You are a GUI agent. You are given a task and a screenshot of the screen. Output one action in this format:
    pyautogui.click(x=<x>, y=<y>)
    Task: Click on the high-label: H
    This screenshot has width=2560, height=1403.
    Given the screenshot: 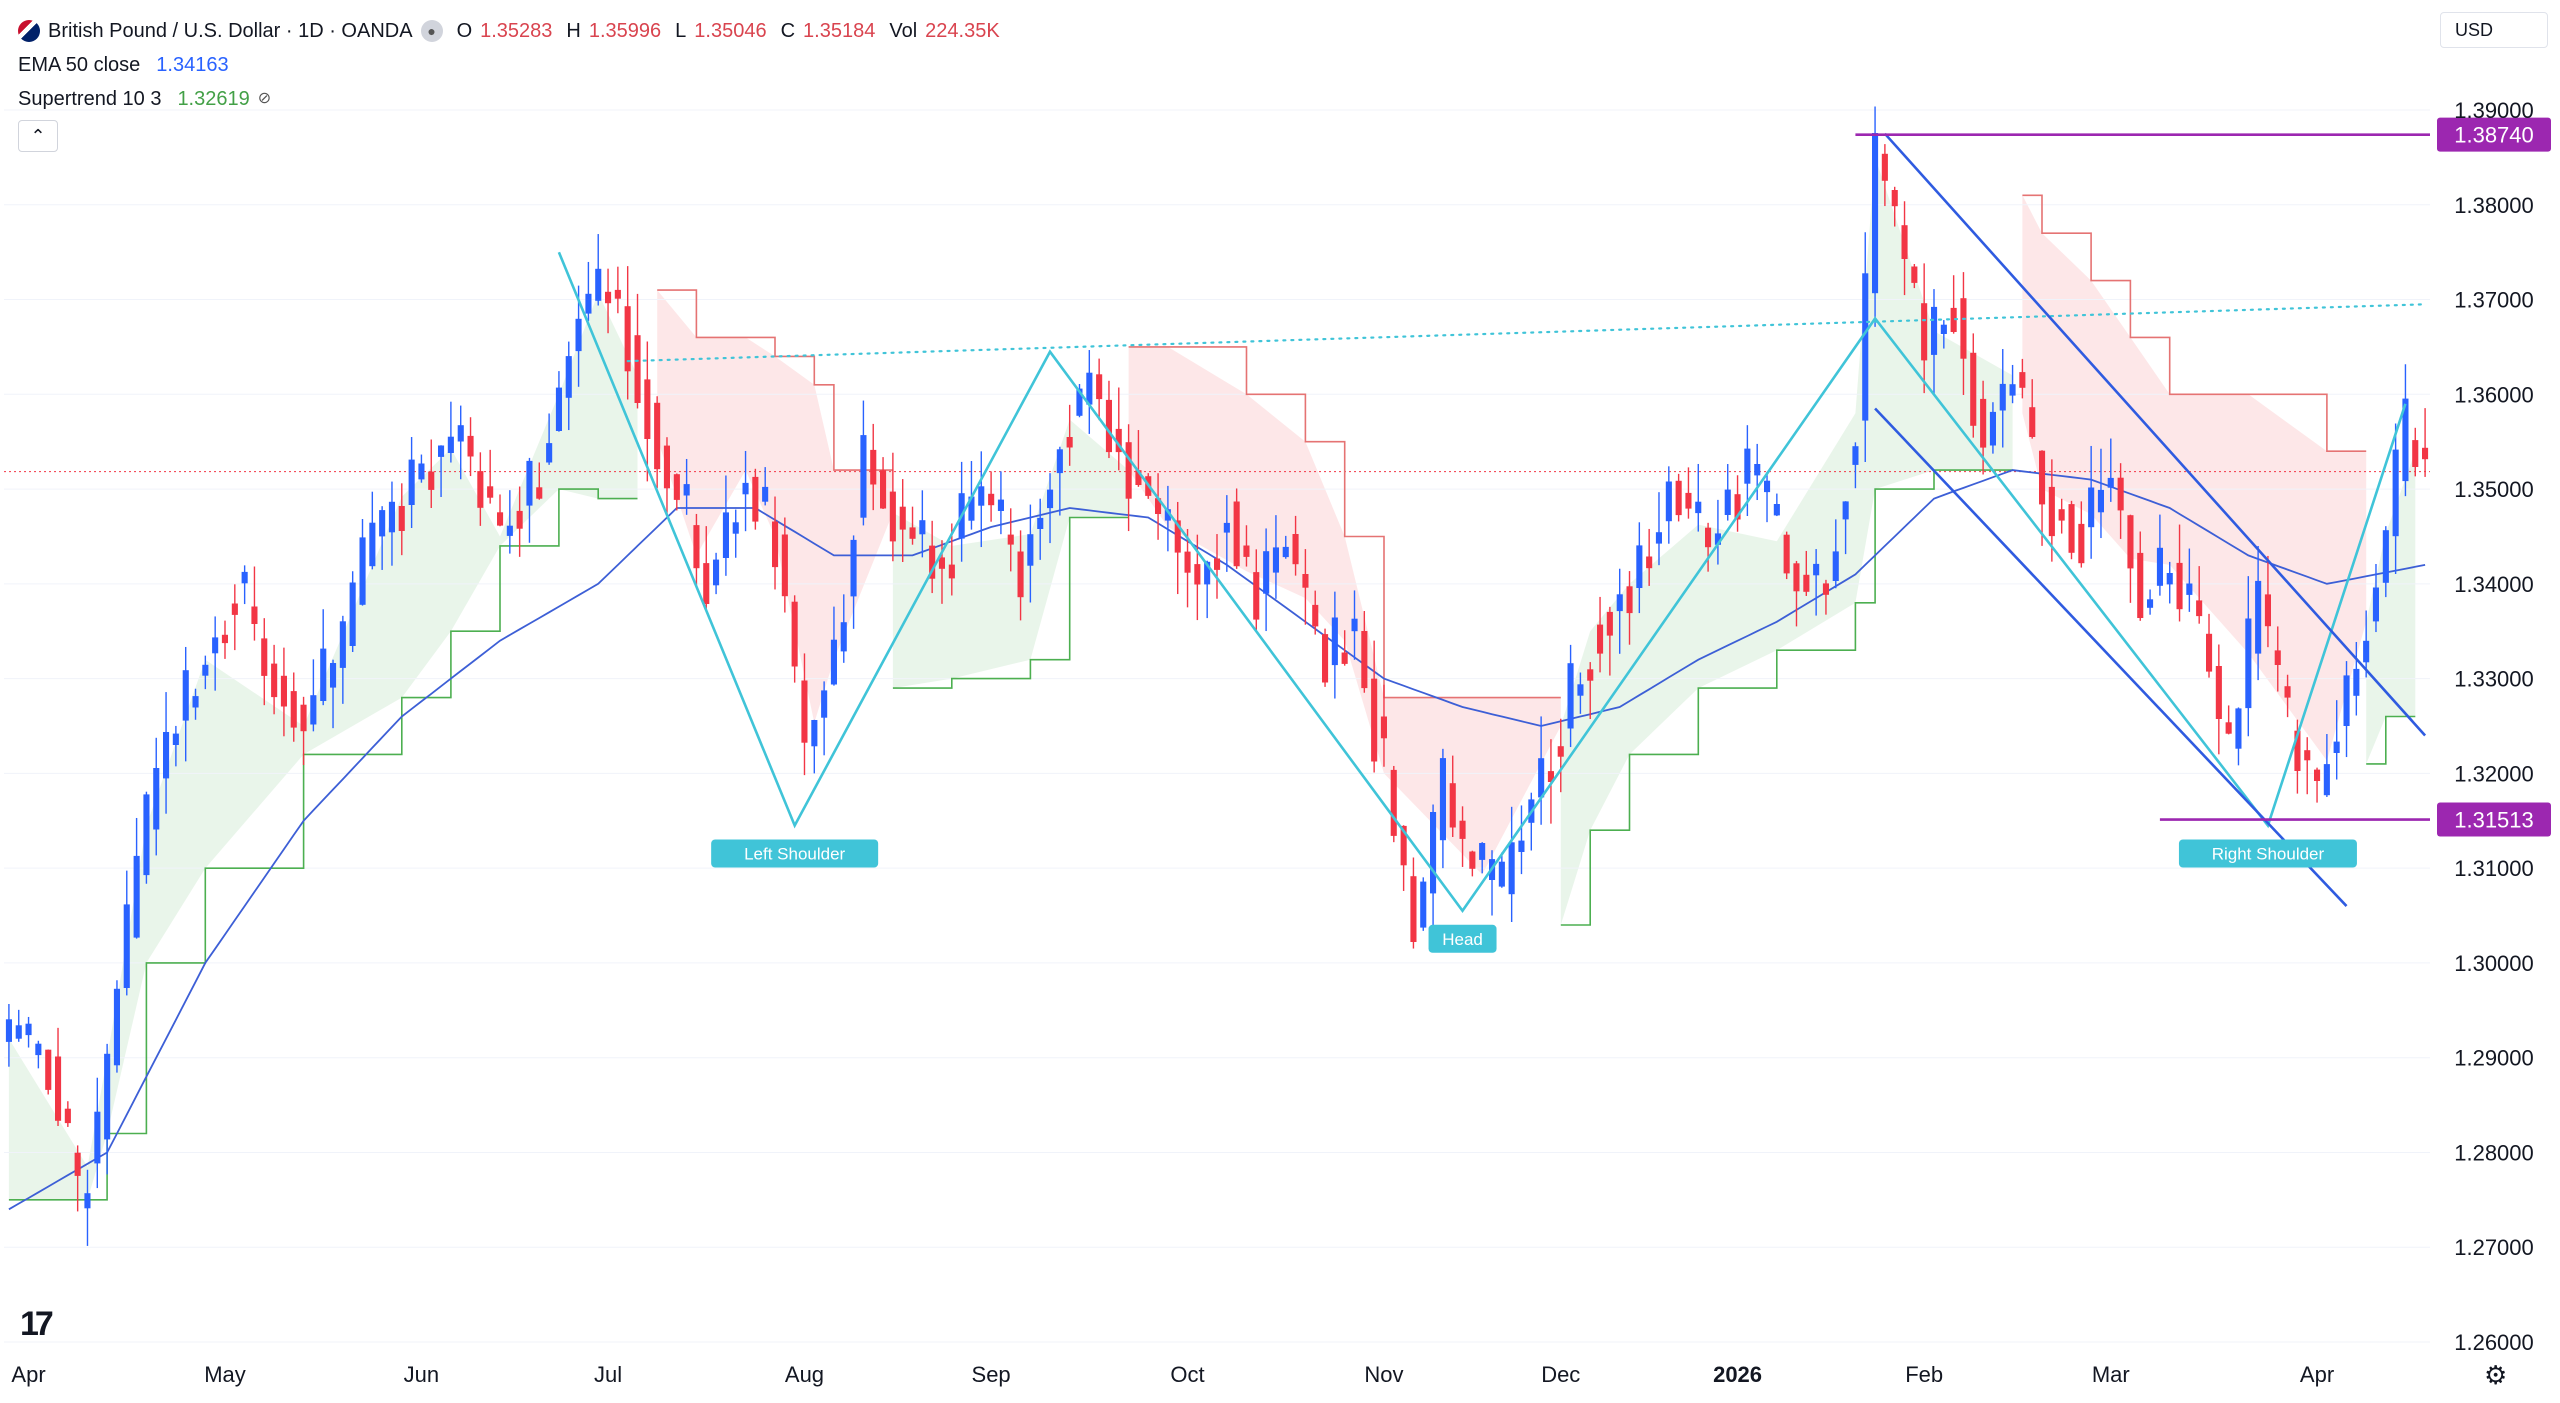 What is the action you would take?
    pyautogui.click(x=573, y=31)
    